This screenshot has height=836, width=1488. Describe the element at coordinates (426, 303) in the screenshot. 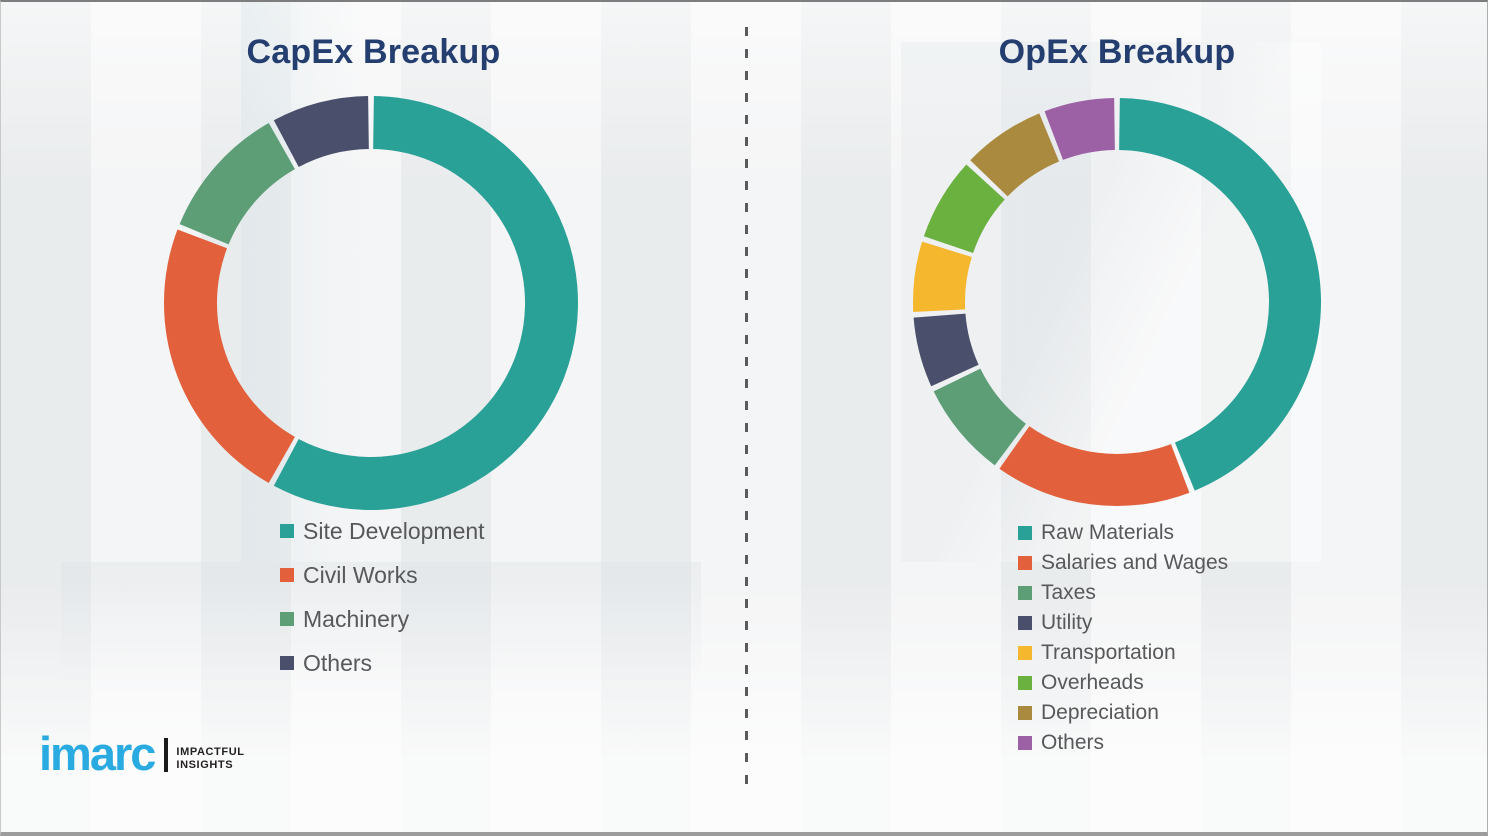

I see `donut-segment-site-development` at that location.